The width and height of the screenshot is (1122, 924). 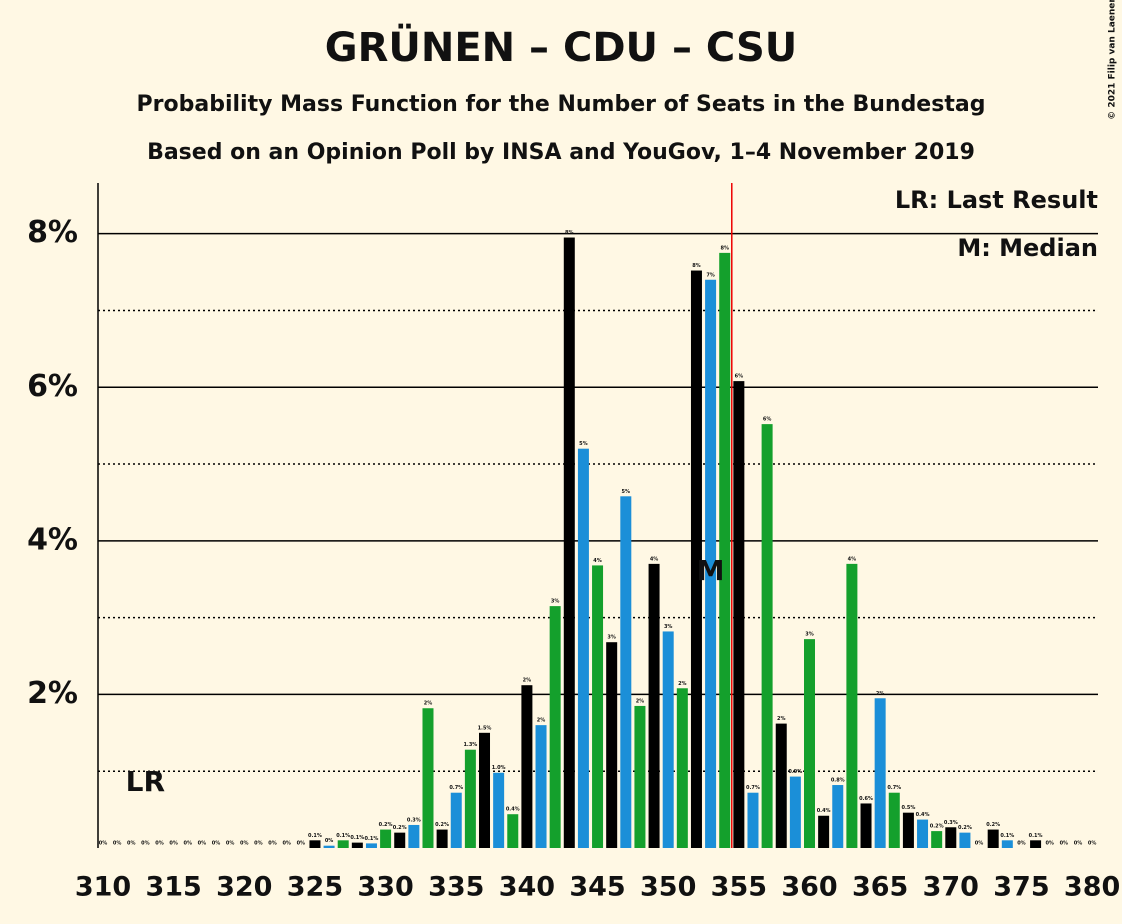 What do you see at coordinates (145, 781) in the screenshot?
I see `annotation: LR` at bounding box center [145, 781].